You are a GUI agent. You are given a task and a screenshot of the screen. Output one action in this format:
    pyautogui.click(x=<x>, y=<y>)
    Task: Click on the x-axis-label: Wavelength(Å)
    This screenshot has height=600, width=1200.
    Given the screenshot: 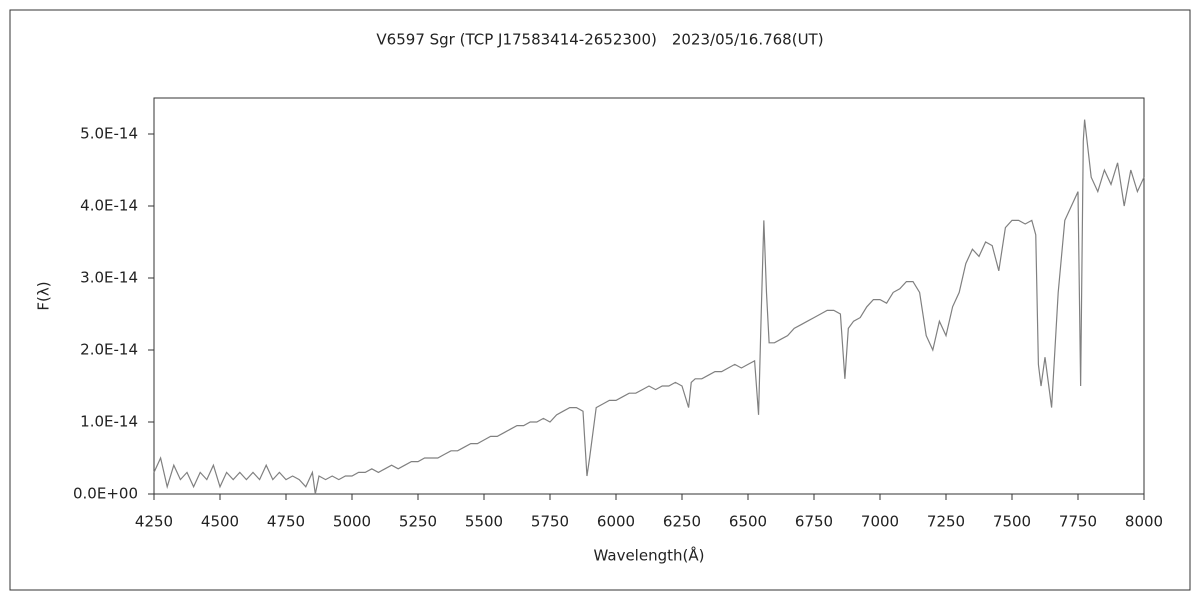 What is the action you would take?
    pyautogui.click(x=649, y=555)
    